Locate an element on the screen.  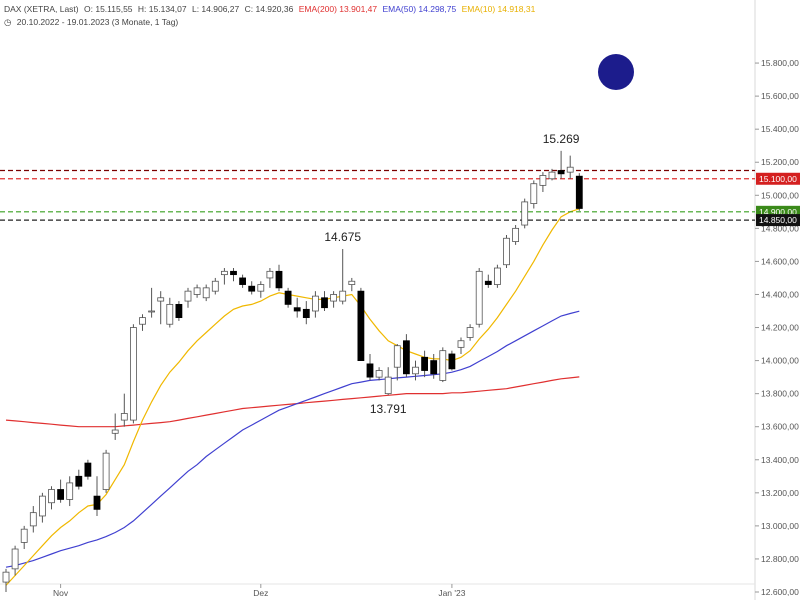
y-tick-label: 13.200,00 is located at coordinates (780, 493).